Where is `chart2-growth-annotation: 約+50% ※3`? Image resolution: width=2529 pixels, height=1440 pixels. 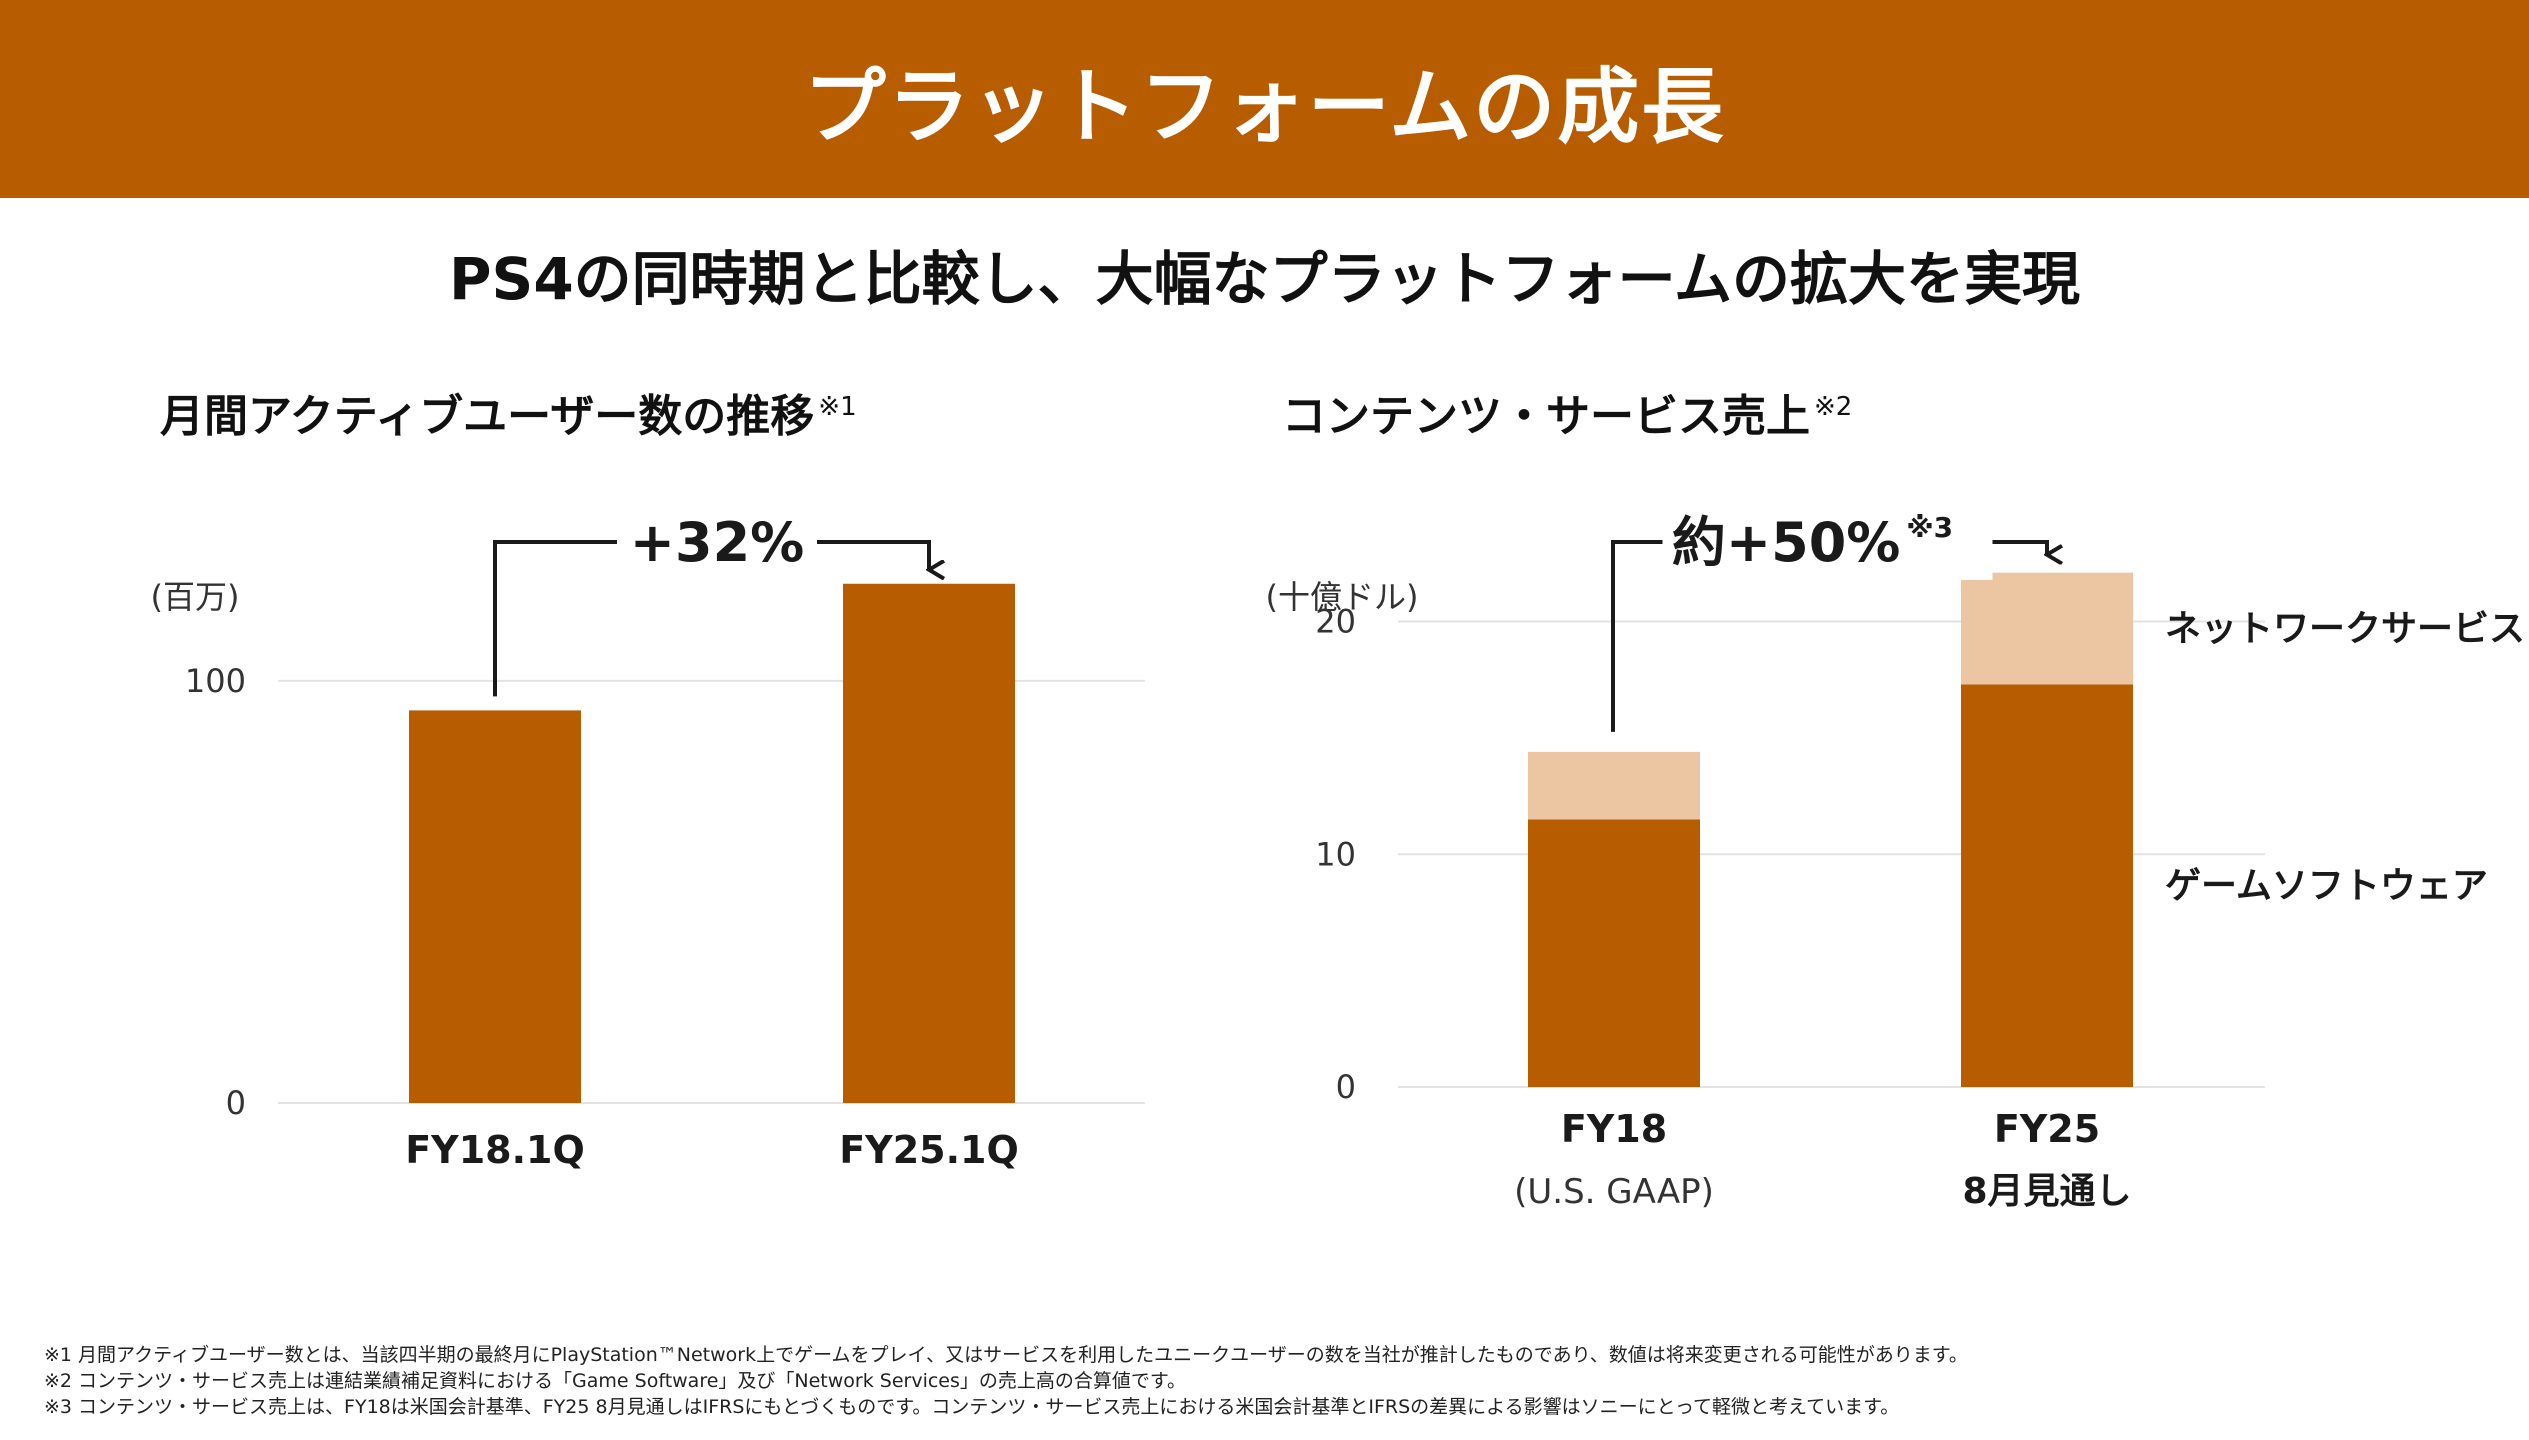 chart2-growth-annotation: 約+50% ※3 is located at coordinates (1812, 542).